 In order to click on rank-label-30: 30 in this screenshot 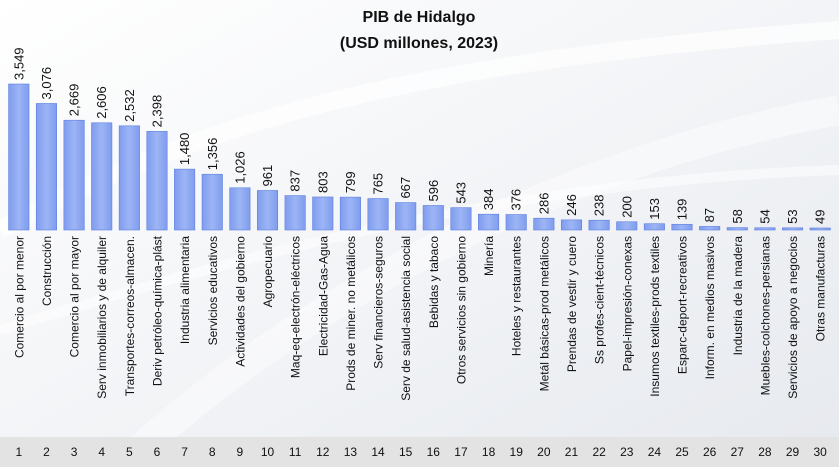, I will do `click(821, 452)`.